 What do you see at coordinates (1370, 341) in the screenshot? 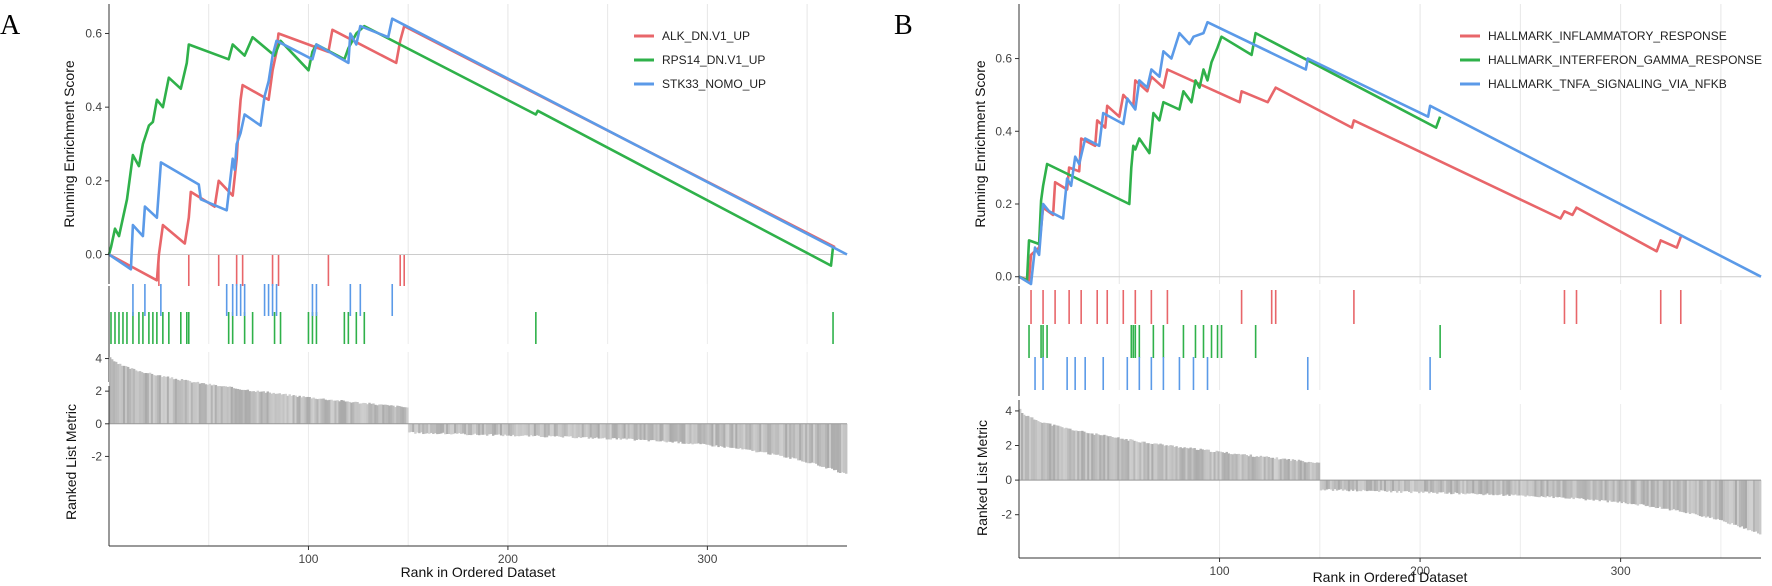
I see `hit-bands-b` at bounding box center [1370, 341].